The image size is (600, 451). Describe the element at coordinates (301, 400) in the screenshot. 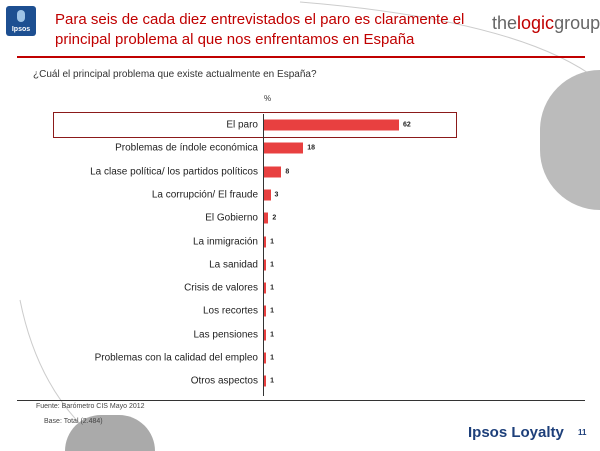

I see `footer-divider` at that location.